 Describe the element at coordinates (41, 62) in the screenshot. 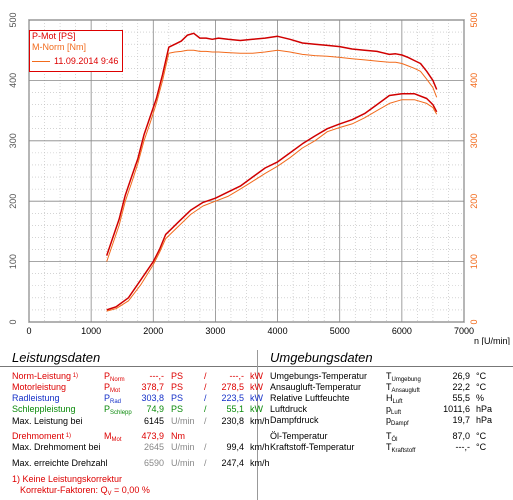

I see `legend-swatch` at that location.